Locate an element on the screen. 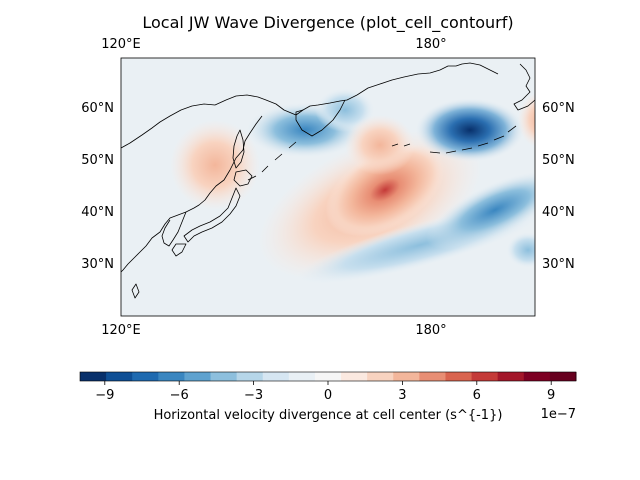  lat-label-60n-left: 60°N is located at coordinates (97, 108).